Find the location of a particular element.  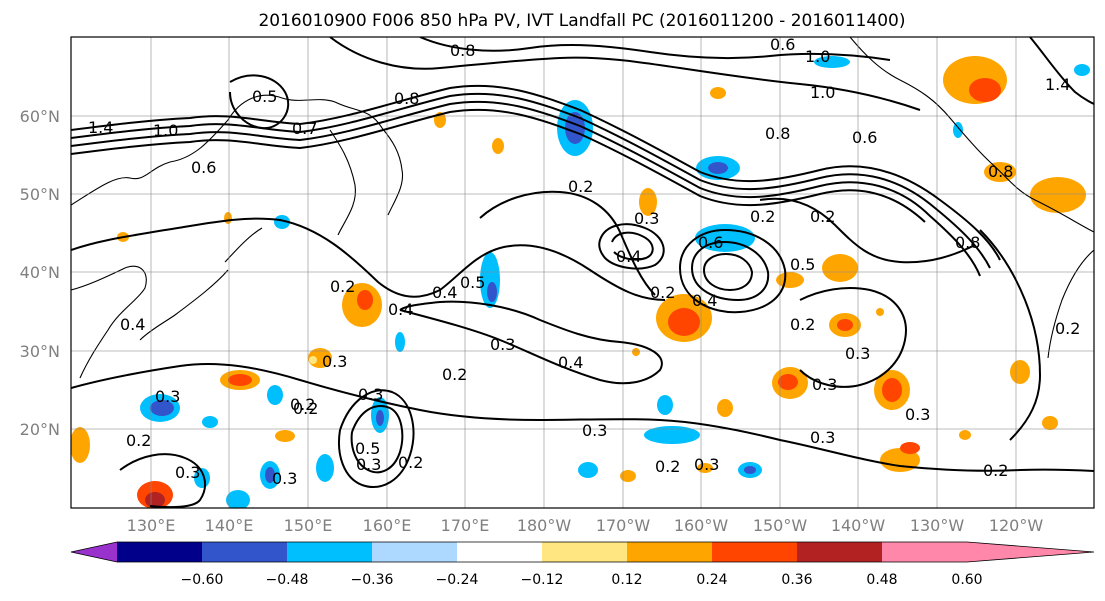

colorbar-tick: 0.48 is located at coordinates (881, 580).